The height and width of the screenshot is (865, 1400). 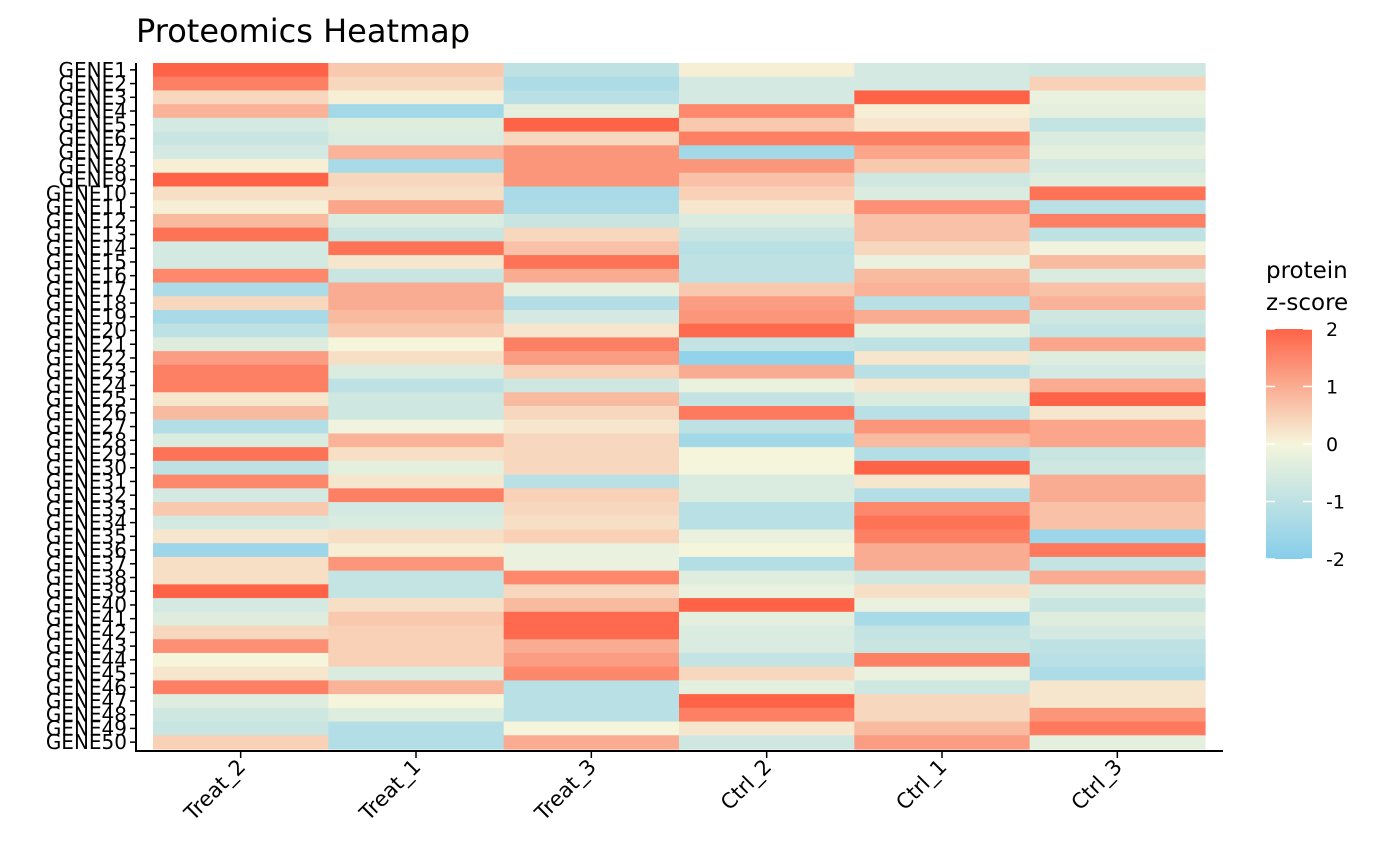 What do you see at coordinates (86, 646) in the screenshot?
I see `y-tick-label: GENE43` at bounding box center [86, 646].